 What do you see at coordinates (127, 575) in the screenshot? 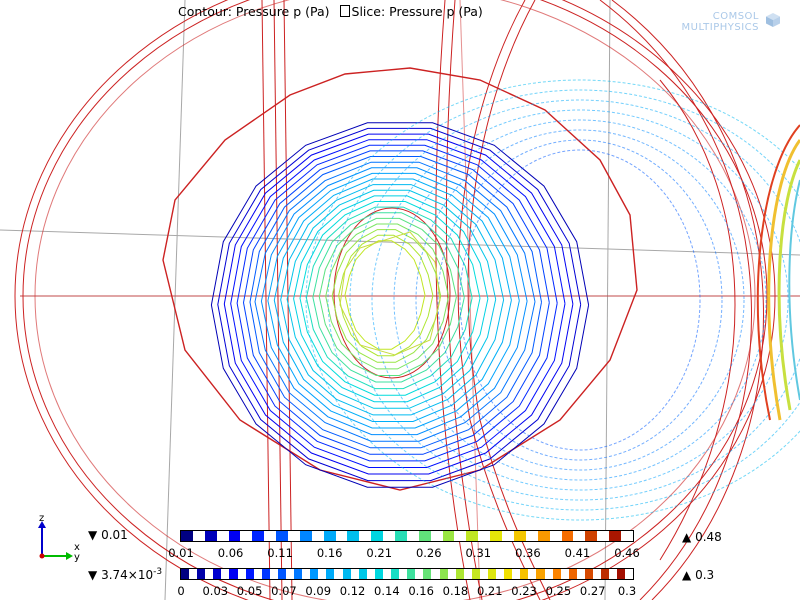
I see `slice-min-value: 3.74×10` at bounding box center [127, 575].